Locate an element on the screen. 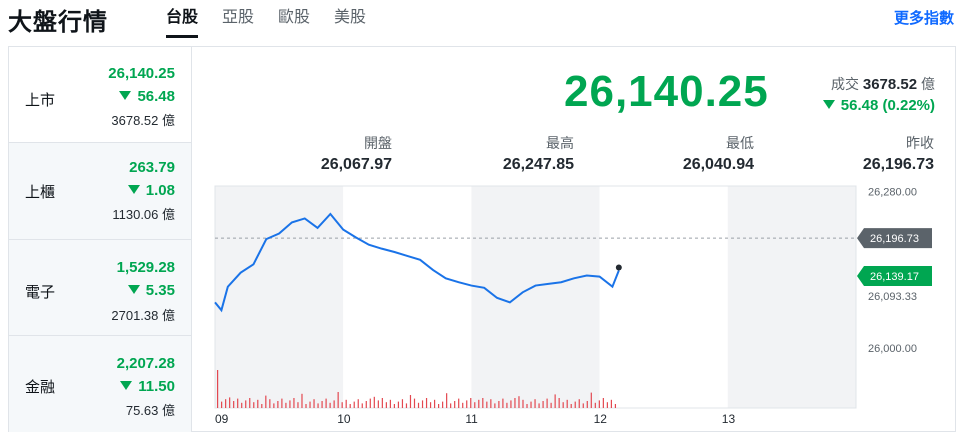  tab-us: 美股 is located at coordinates (350, 17).